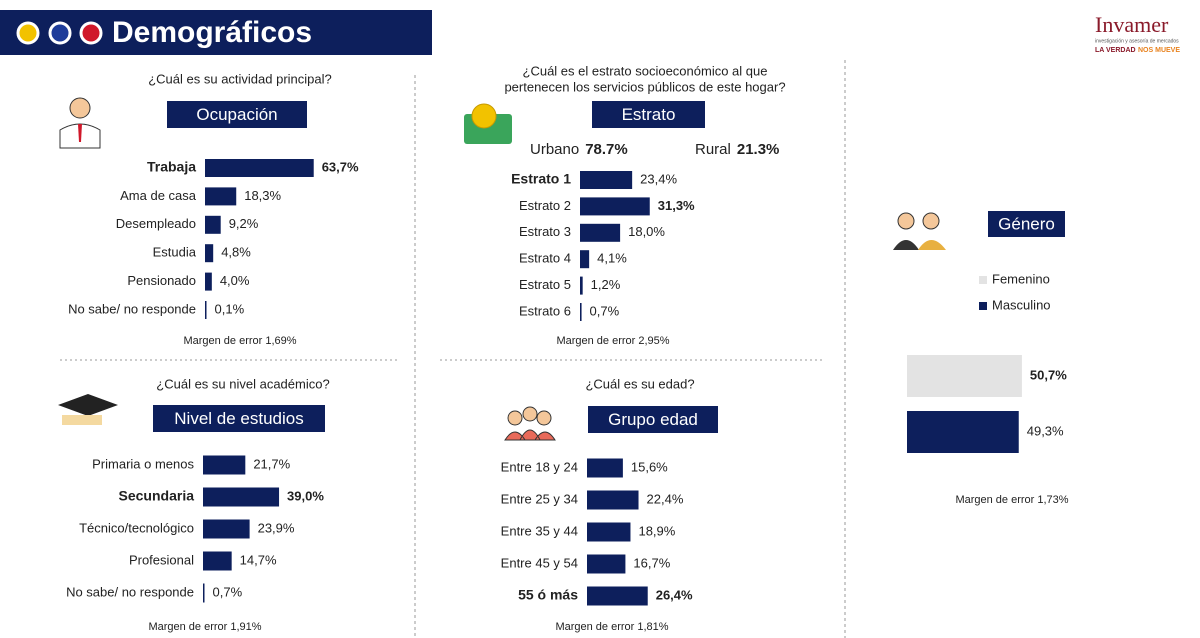 The image size is (1200, 638). I want to click on category-label: Entre 18 y 24, so click(539, 466).